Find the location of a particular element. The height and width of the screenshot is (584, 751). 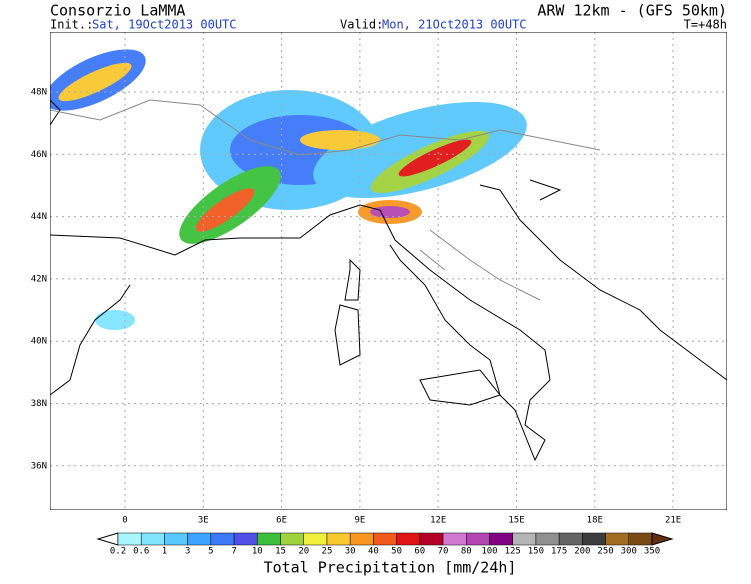

lead: T=+48h is located at coordinates (705, 25).